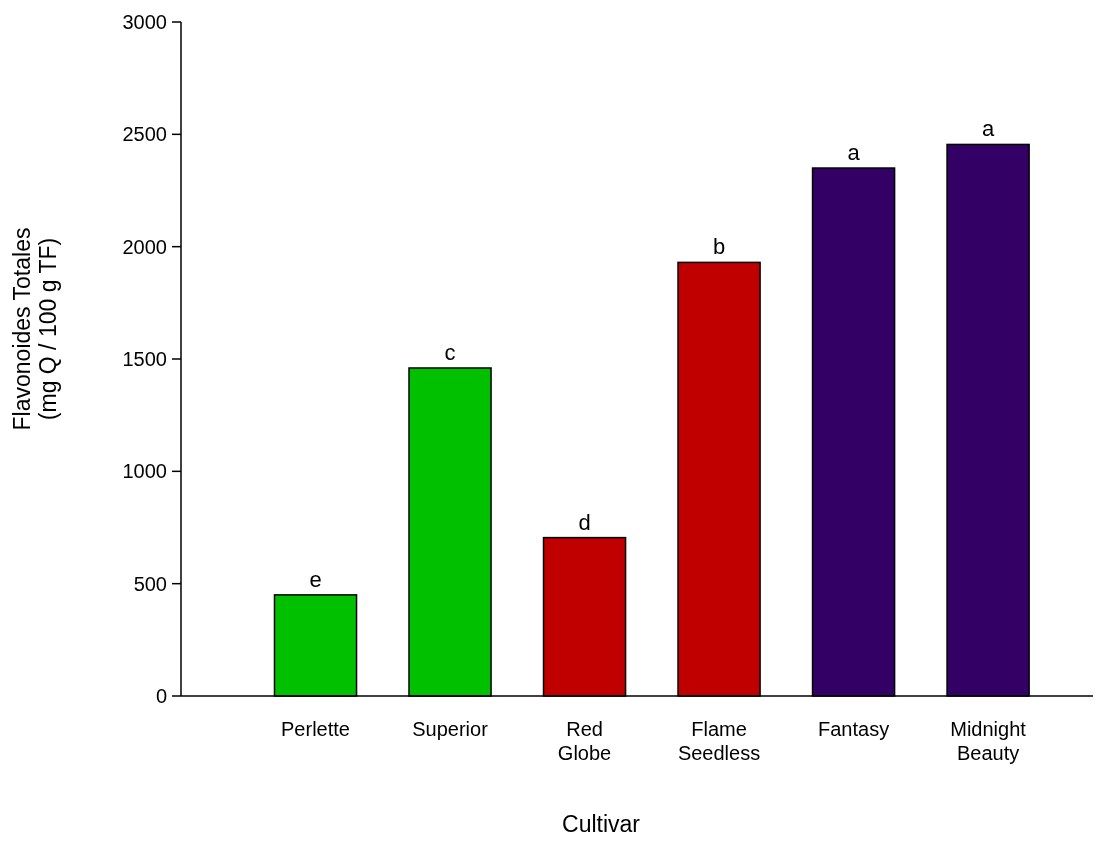  I want to click on y-tick-label: 0, so click(161, 696).